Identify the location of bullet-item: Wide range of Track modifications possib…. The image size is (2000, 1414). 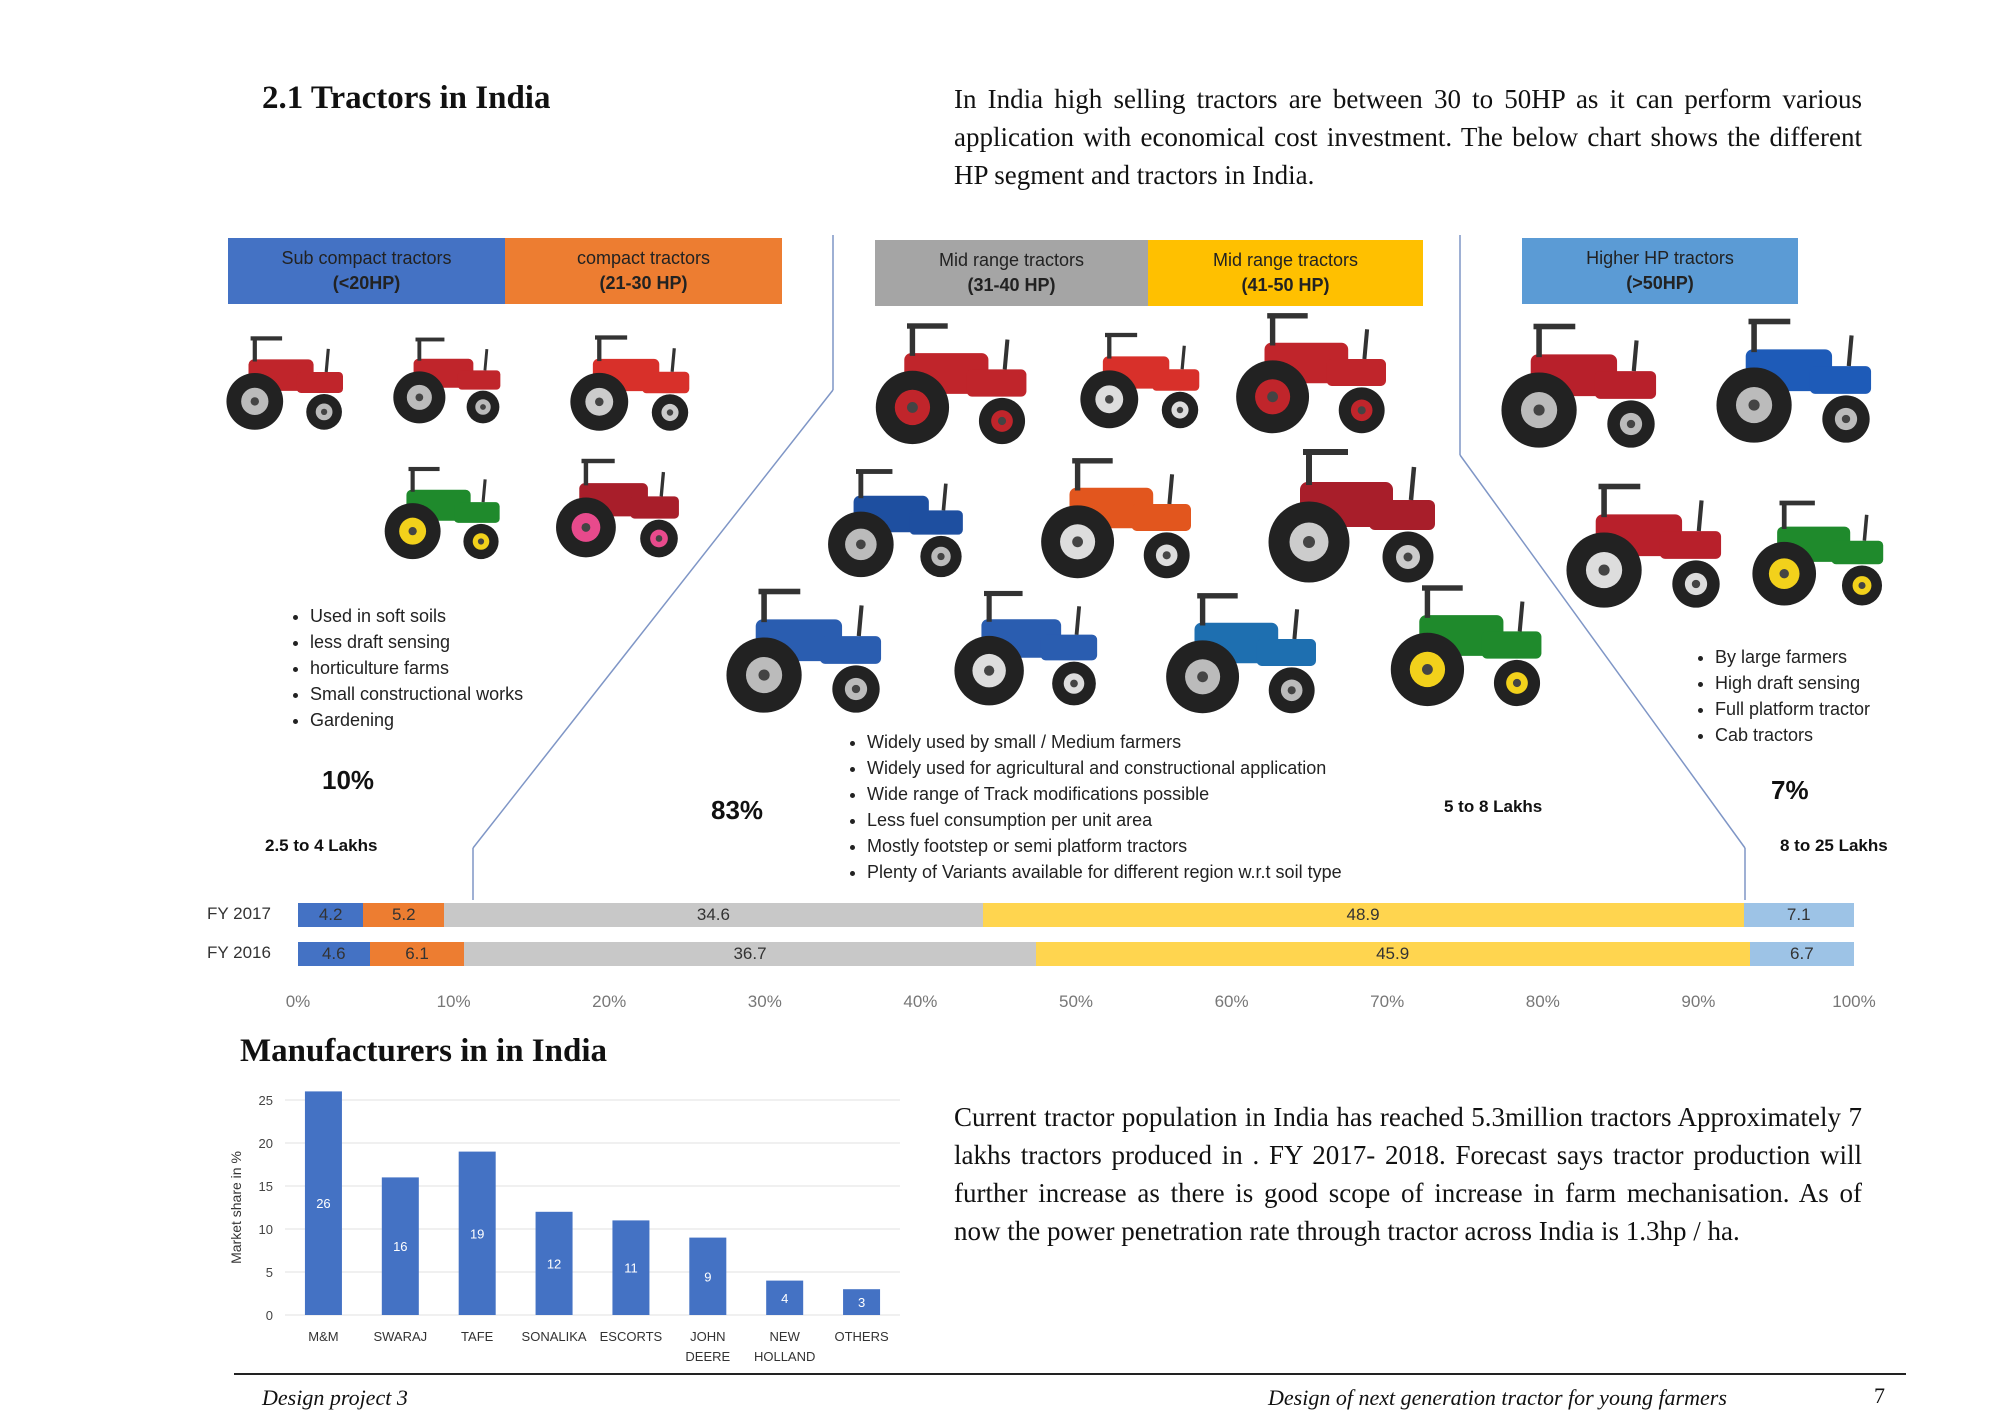
(1104, 794).